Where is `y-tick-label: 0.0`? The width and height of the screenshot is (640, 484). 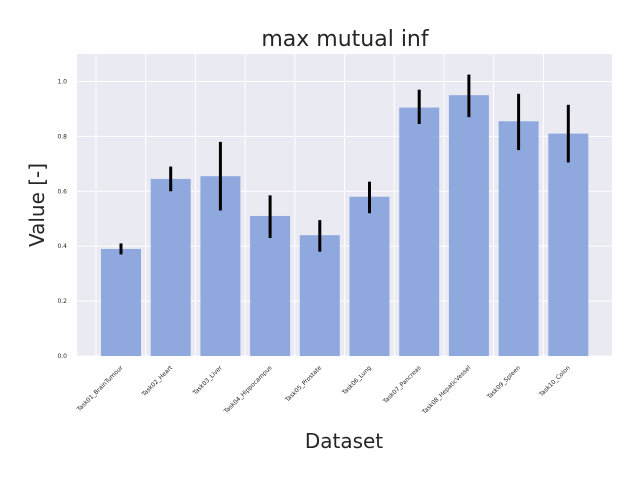 y-tick-label: 0.0 is located at coordinates (62, 356).